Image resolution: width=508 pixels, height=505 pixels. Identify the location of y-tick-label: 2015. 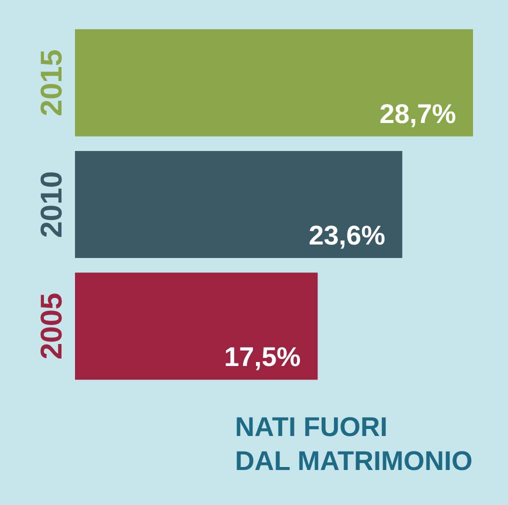
(52, 82).